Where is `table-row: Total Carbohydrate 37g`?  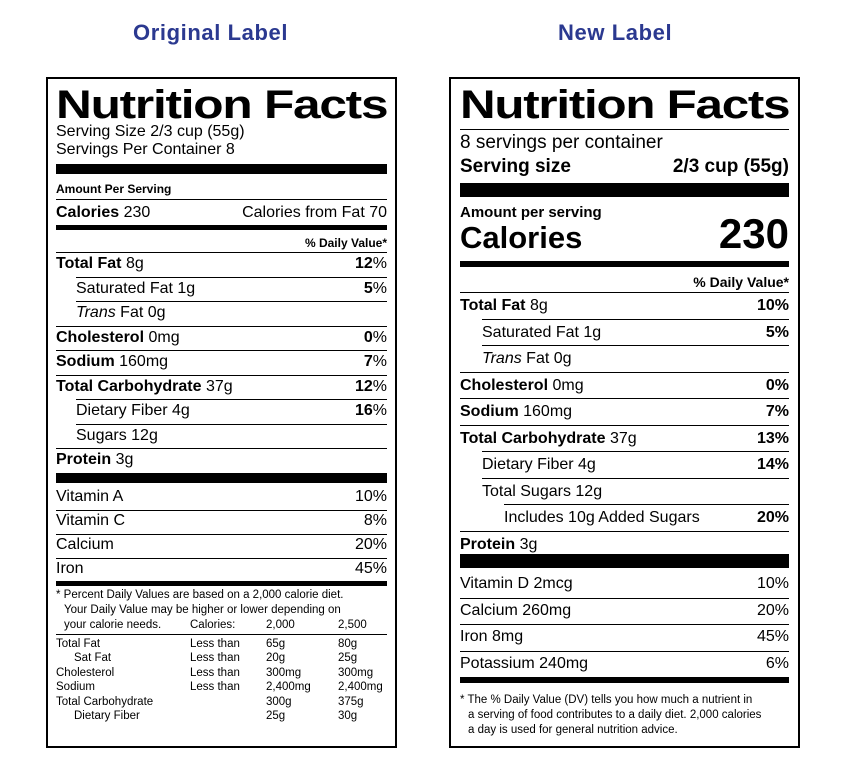 table-row: Total Carbohydrate 37g is located at coordinates (144, 387).